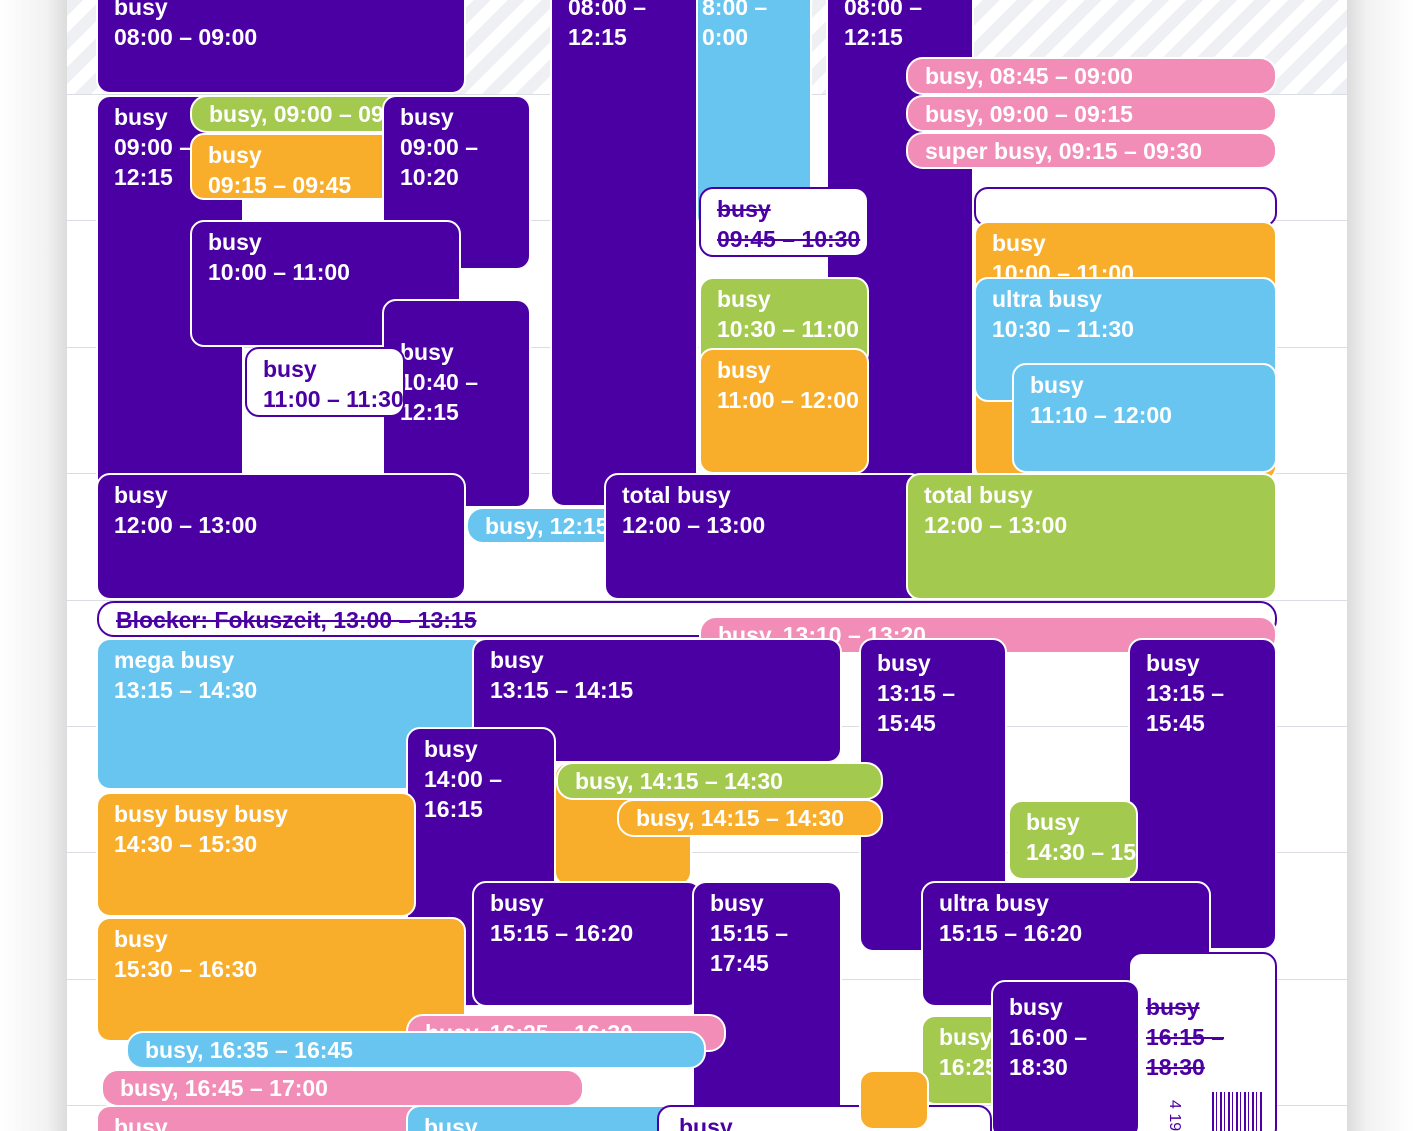  I want to click on calendar-event-e32: busy, 14:15 – 14:30, so click(719, 781).